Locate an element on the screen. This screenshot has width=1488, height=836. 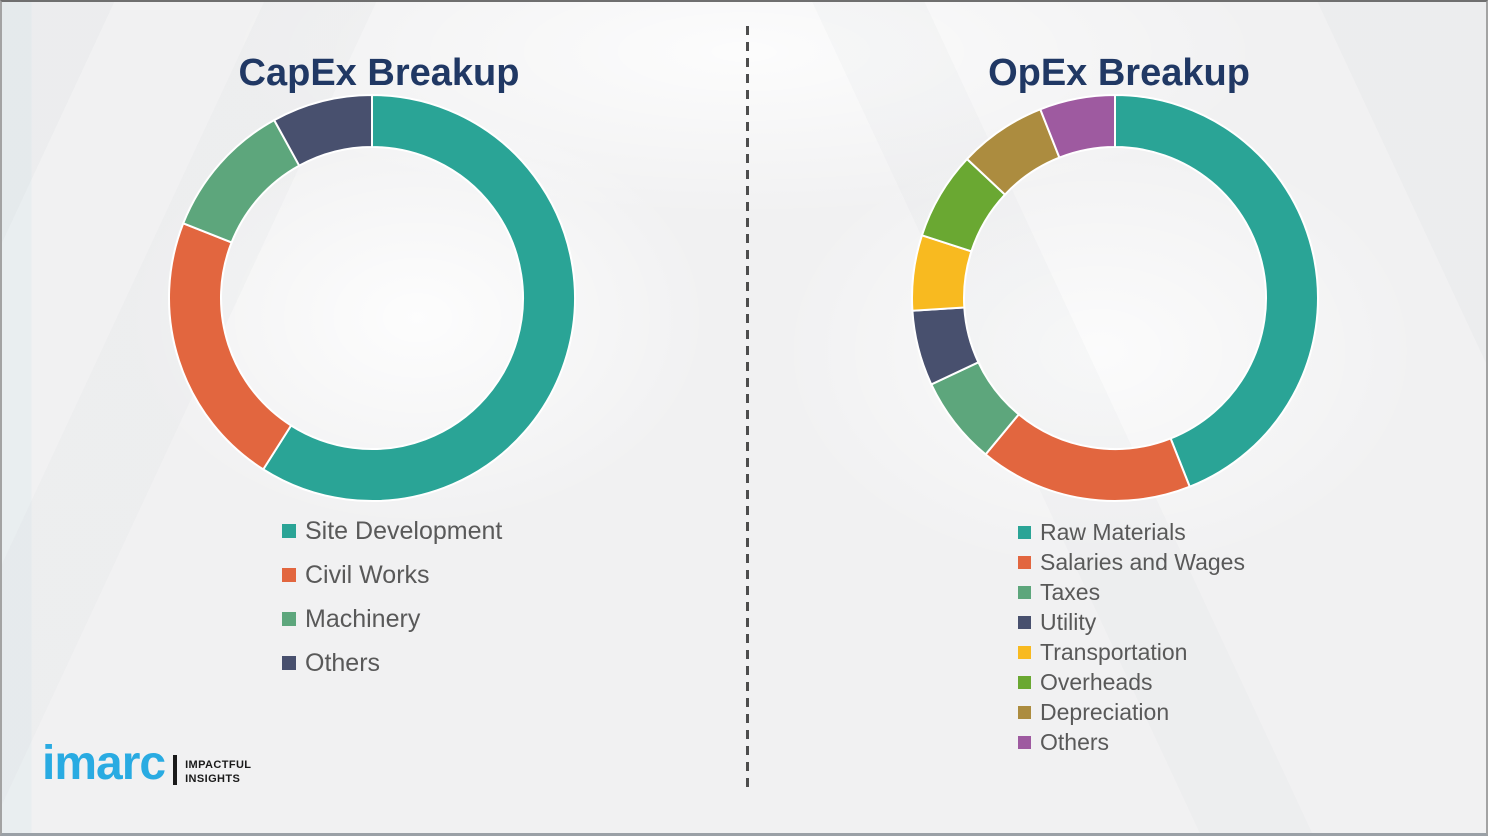
imarc-tagline-line2: INSIGHTS is located at coordinates (213, 778).